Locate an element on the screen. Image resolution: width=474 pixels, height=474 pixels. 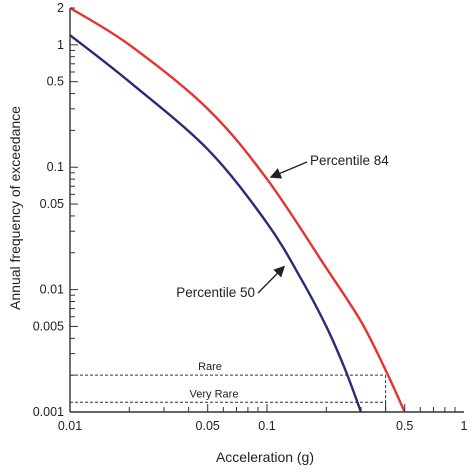
y-tick-label: 0.01 is located at coordinates (52, 290).